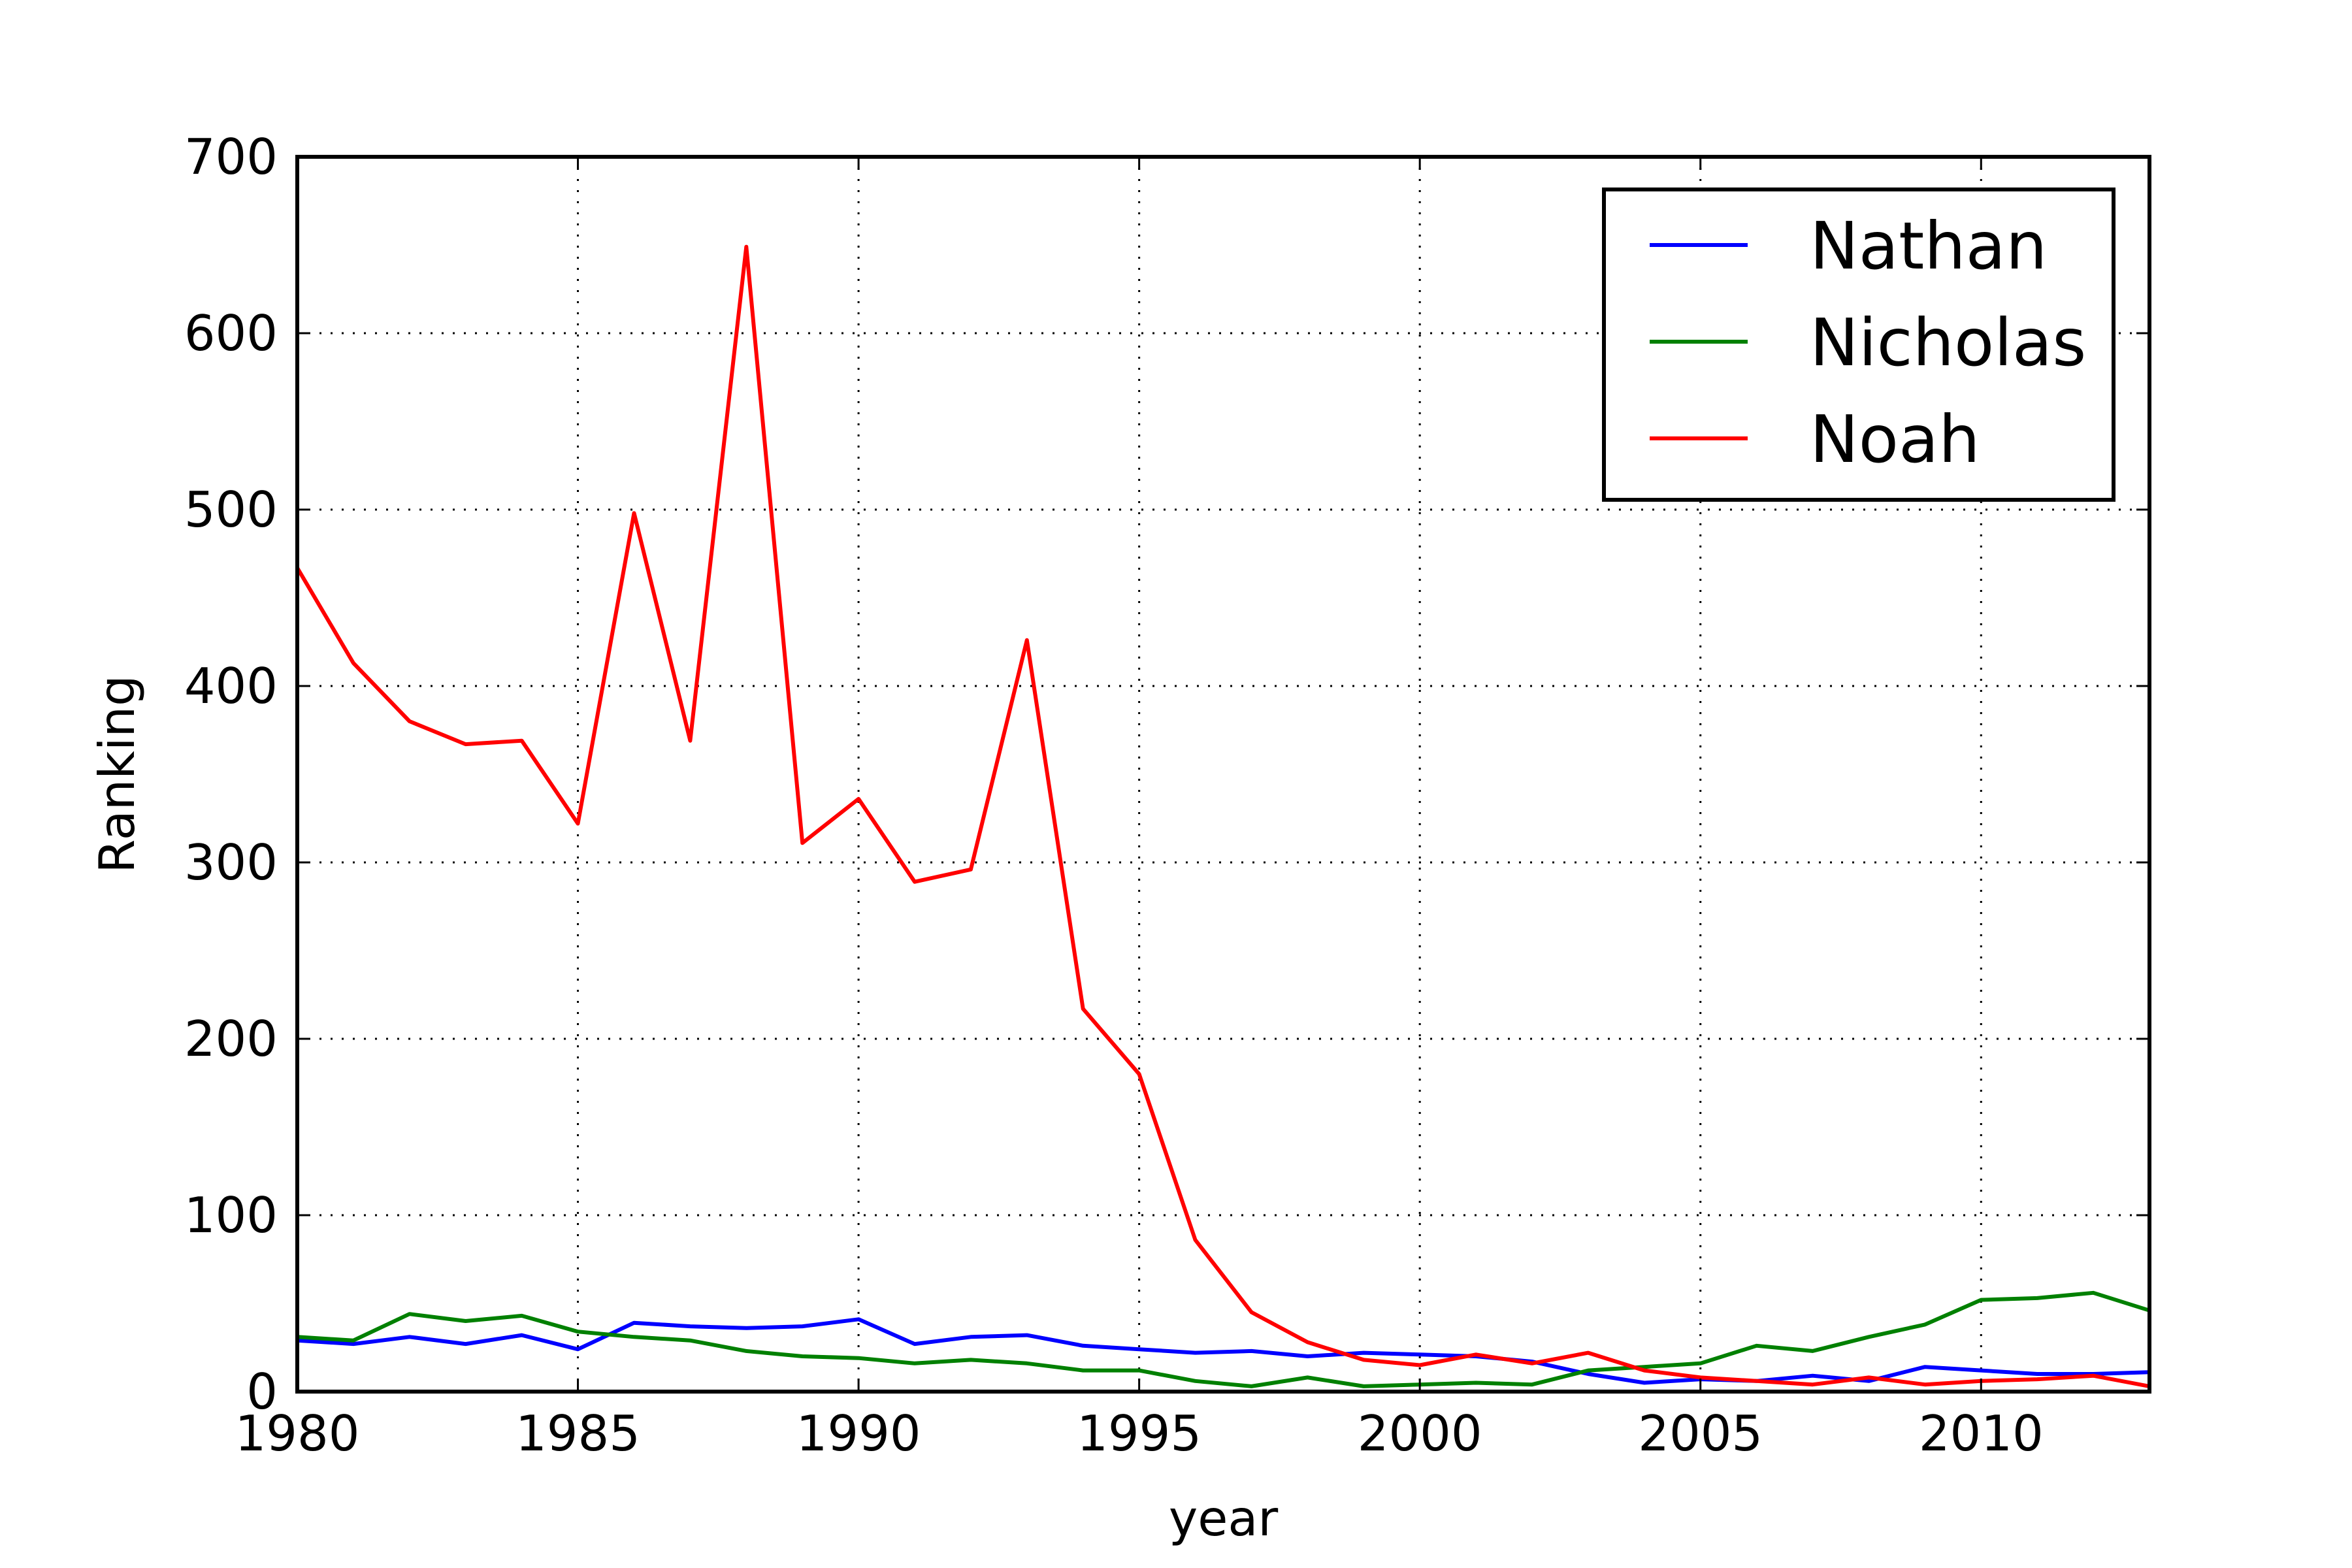  I want to click on x-tick-label: 1980, so click(297, 1433).